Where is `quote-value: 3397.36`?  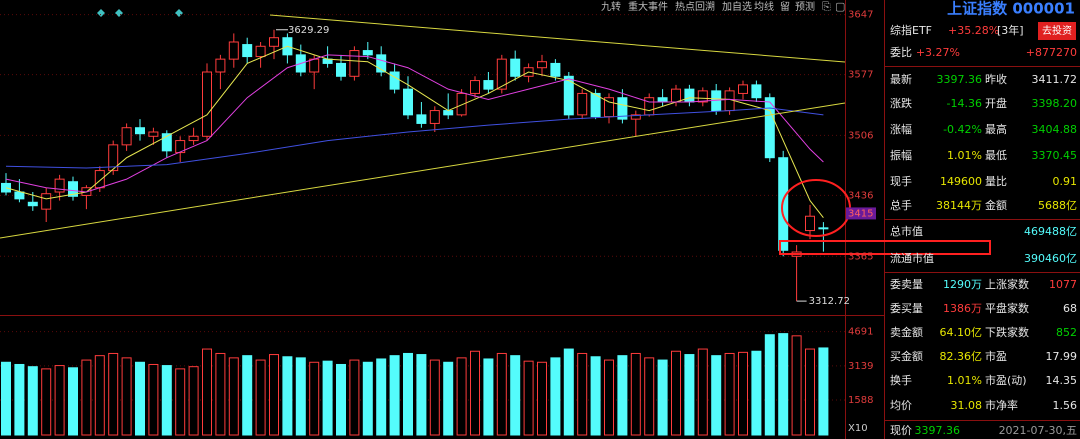
quote-value: 3397.36 is located at coordinates (938, 430).